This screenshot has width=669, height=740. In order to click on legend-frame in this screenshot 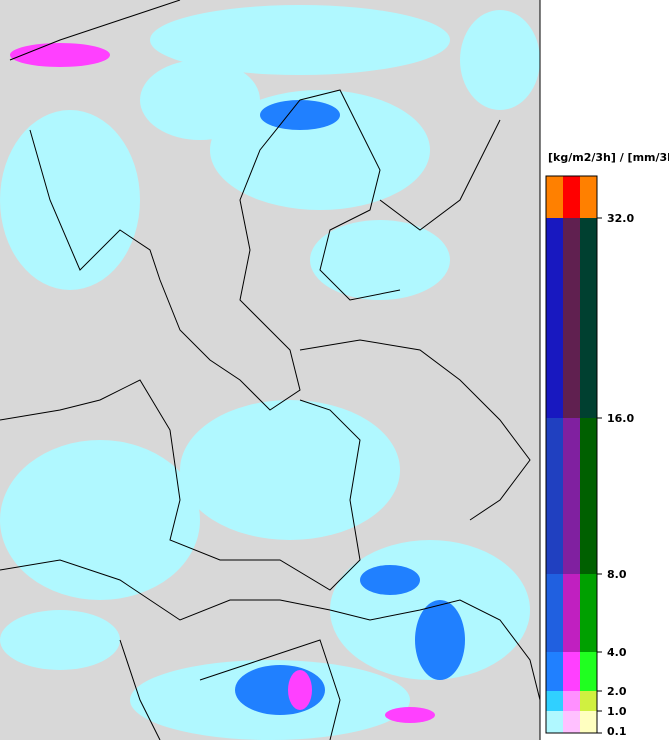, I will do `click(571, 454)`.